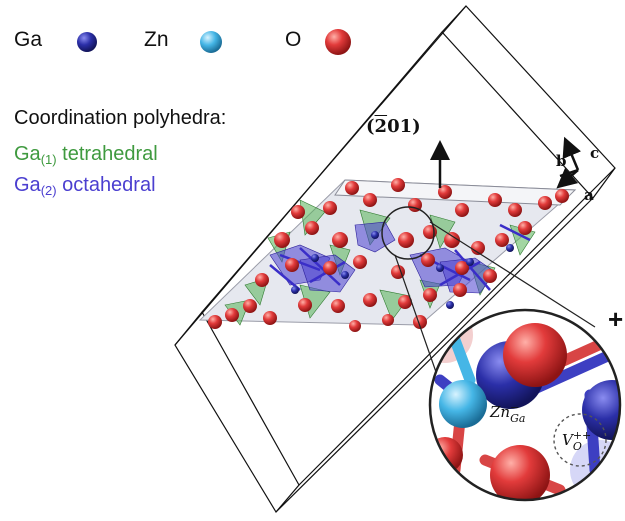 The height and width of the screenshot is (521, 625). I want to click on oxygen-vacancy-label: V ++ O, so click(576, 441).